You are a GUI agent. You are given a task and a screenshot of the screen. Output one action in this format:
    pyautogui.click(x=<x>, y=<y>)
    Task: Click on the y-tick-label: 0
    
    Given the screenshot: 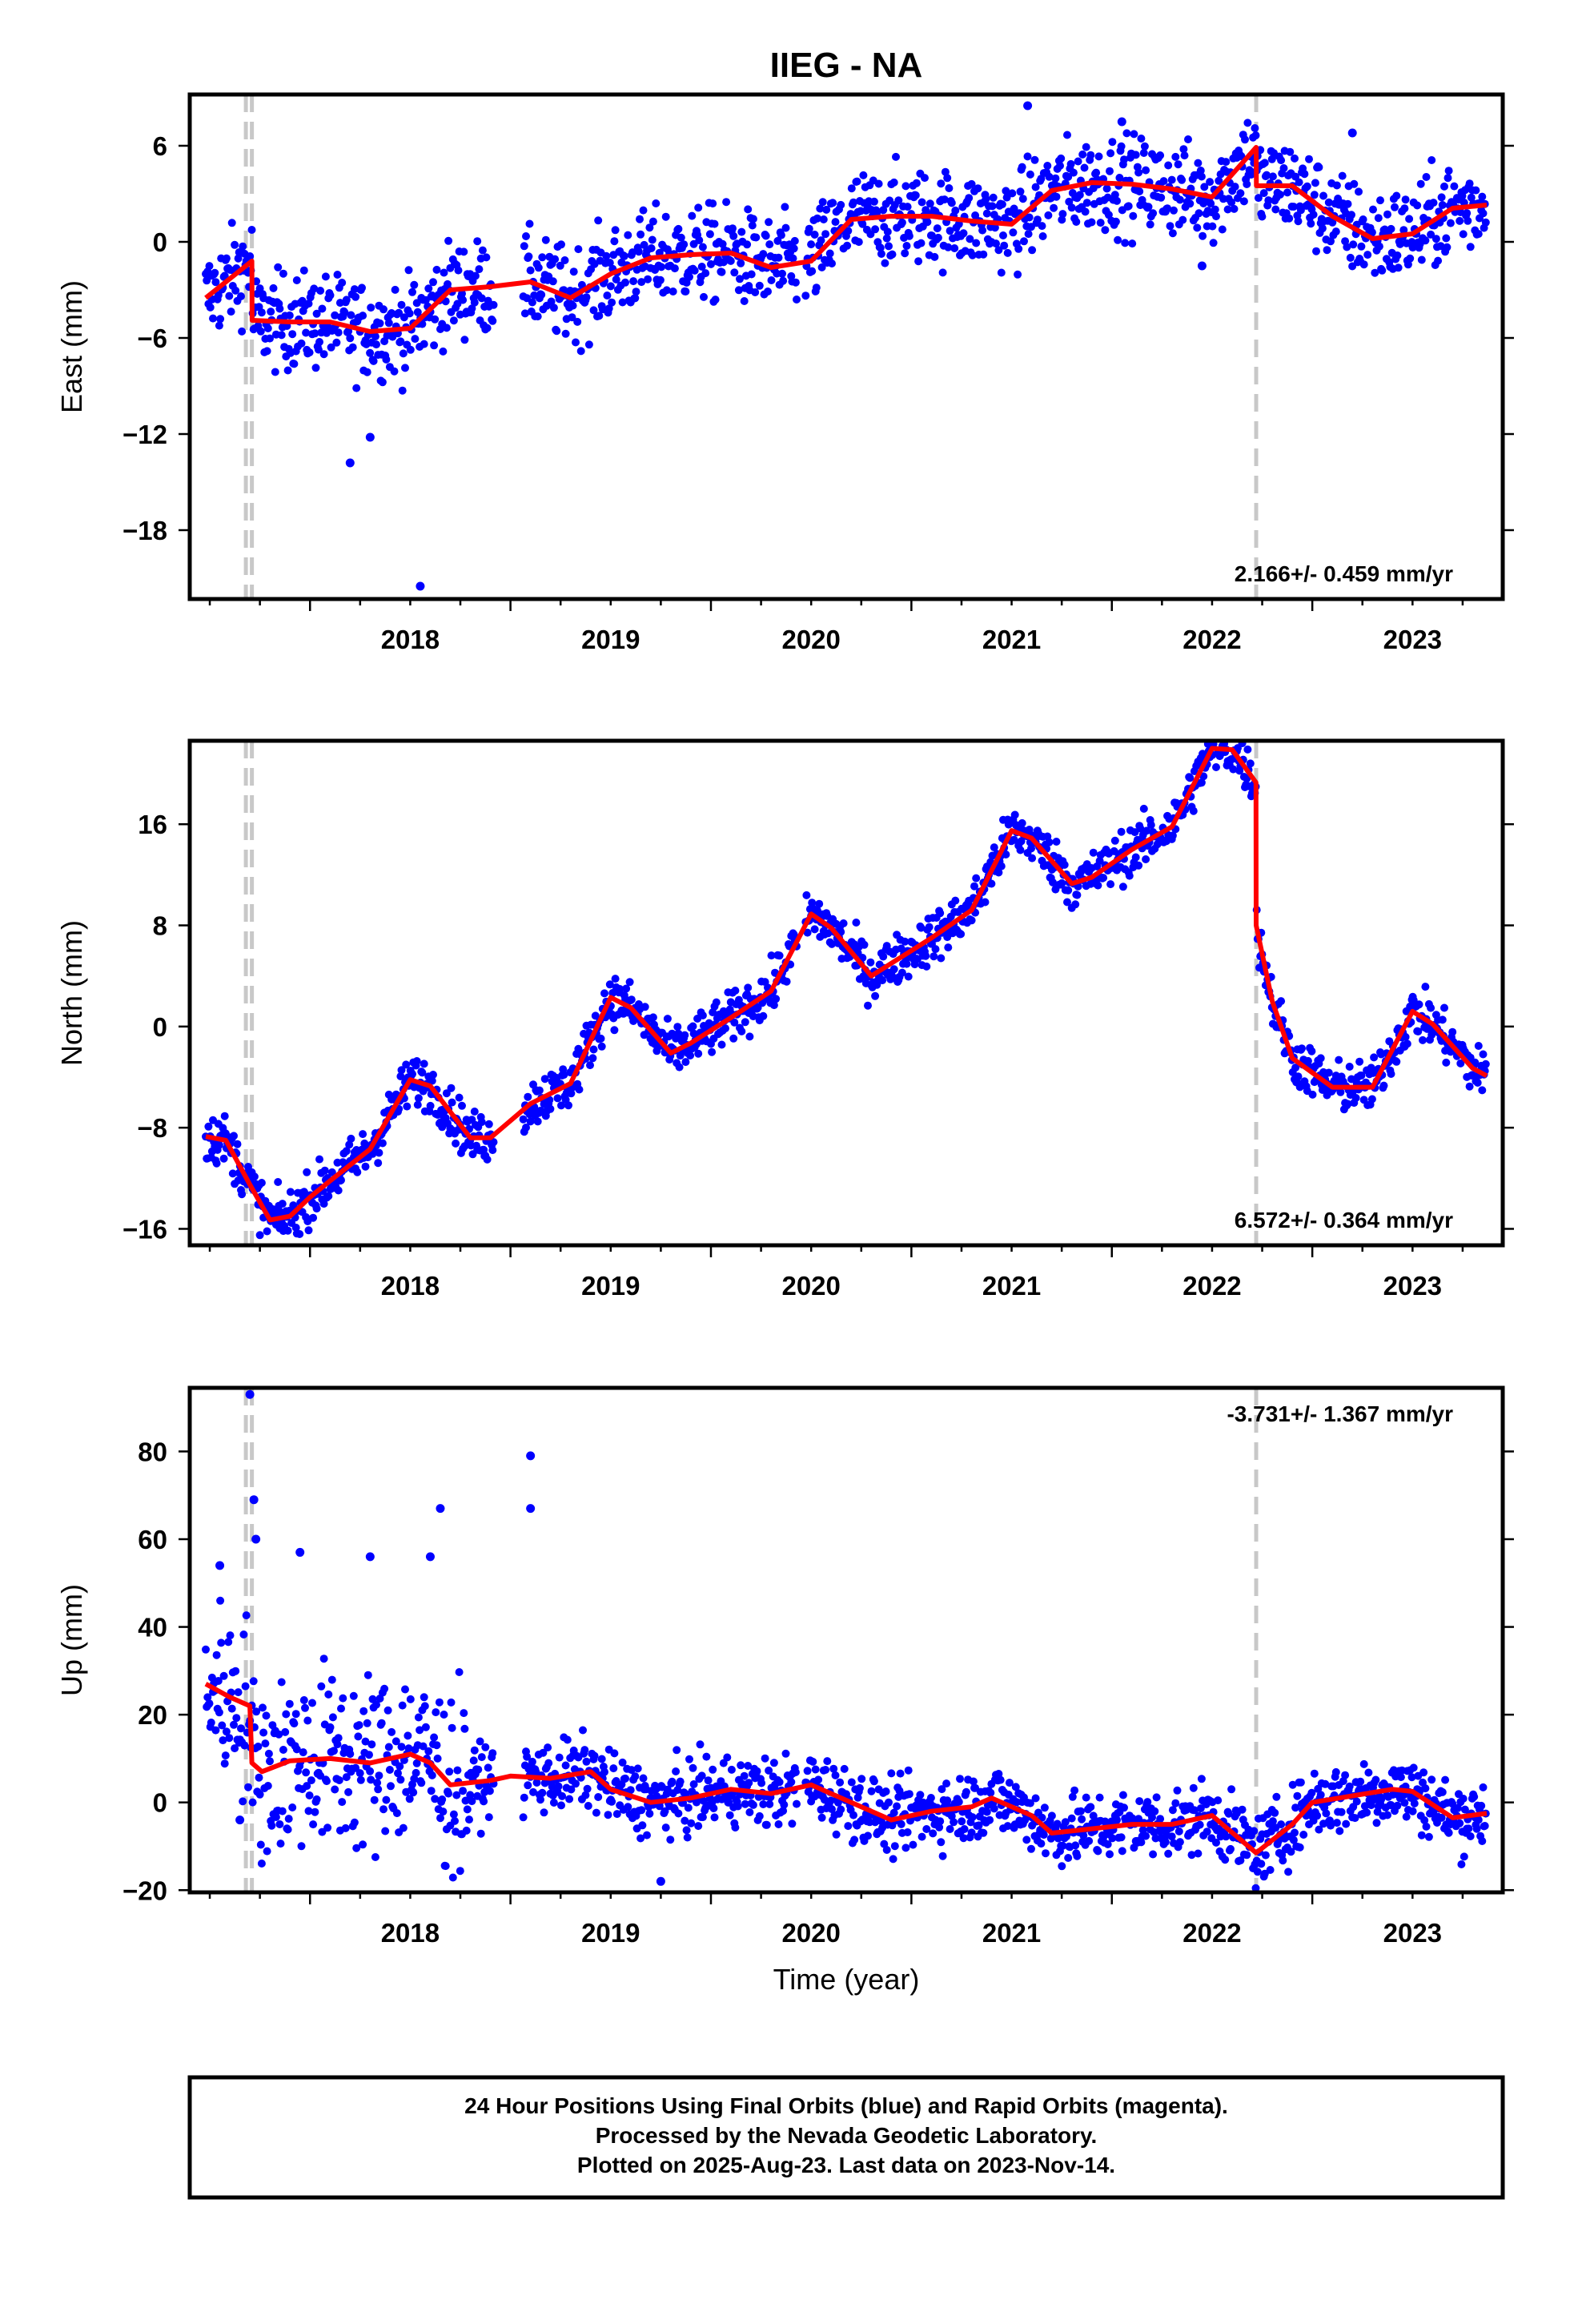 What is the action you would take?
    pyautogui.click(x=160, y=1803)
    